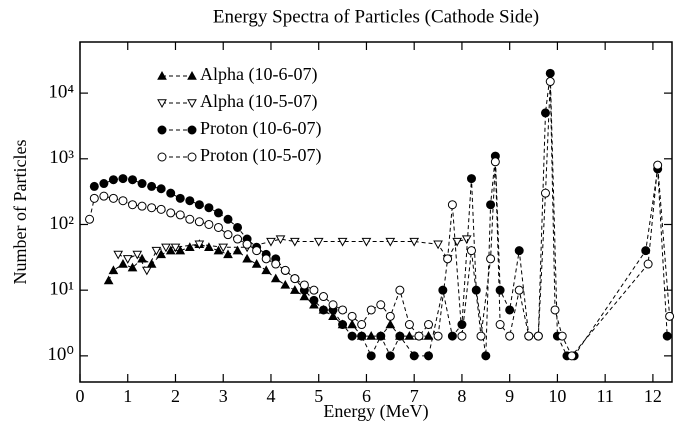  What do you see at coordinates (375, 411) in the screenshot?
I see `x-axis-label: Energy (MeV)` at bounding box center [375, 411].